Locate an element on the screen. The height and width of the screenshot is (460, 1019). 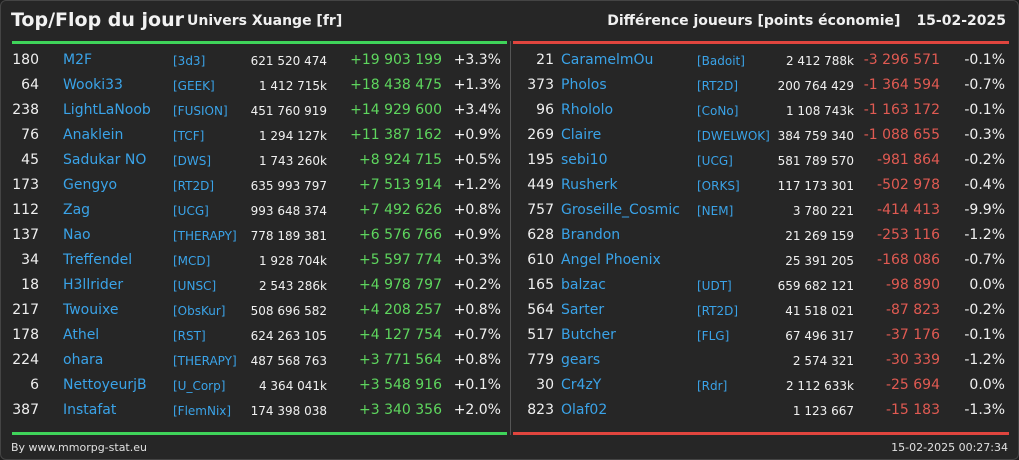
points-difference: -30 339 is located at coordinates (912, 360).